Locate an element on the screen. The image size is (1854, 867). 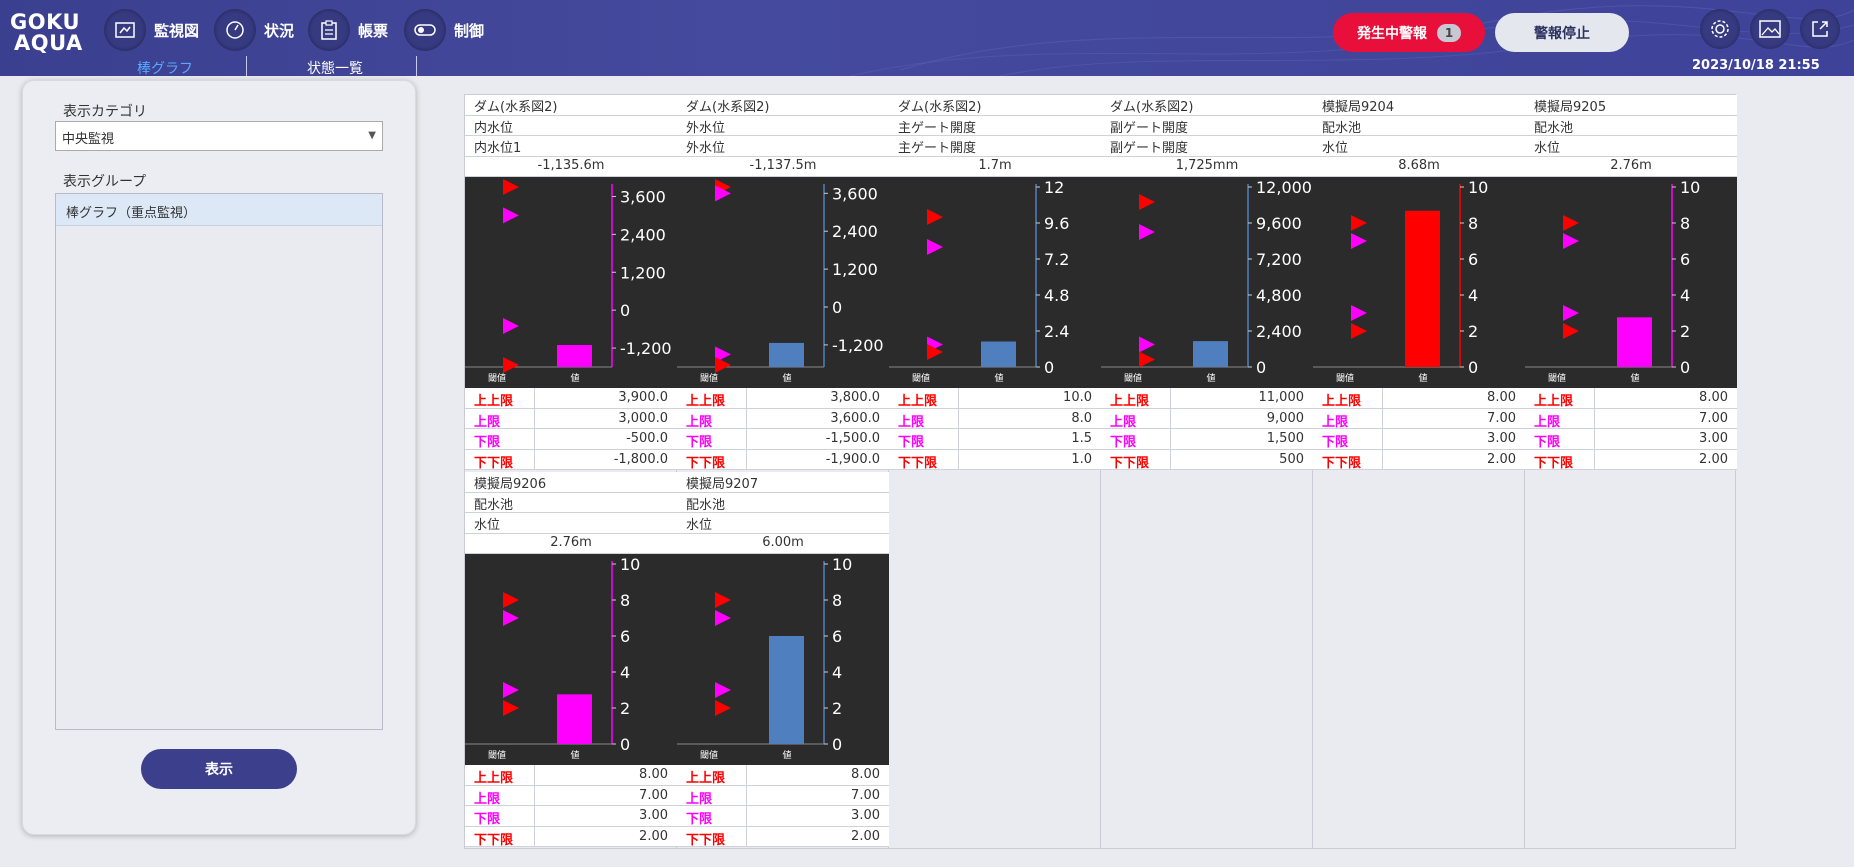
limit-value: 2.00 is located at coordinates (865, 836).